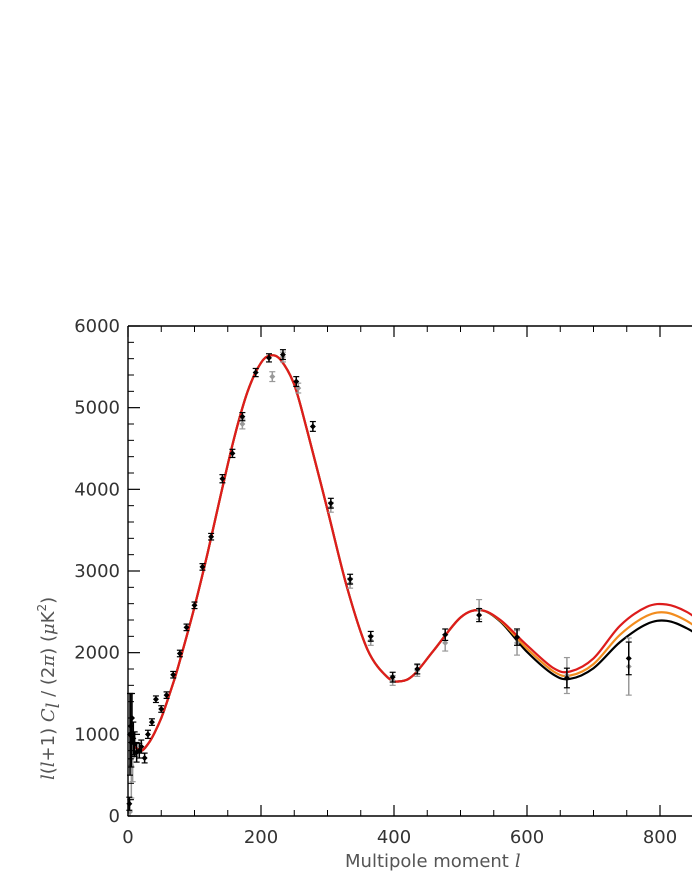 The width and height of the screenshot is (692, 896). Describe the element at coordinates (48, 629) in the screenshot. I see `y-label-mu: μ` at that location.